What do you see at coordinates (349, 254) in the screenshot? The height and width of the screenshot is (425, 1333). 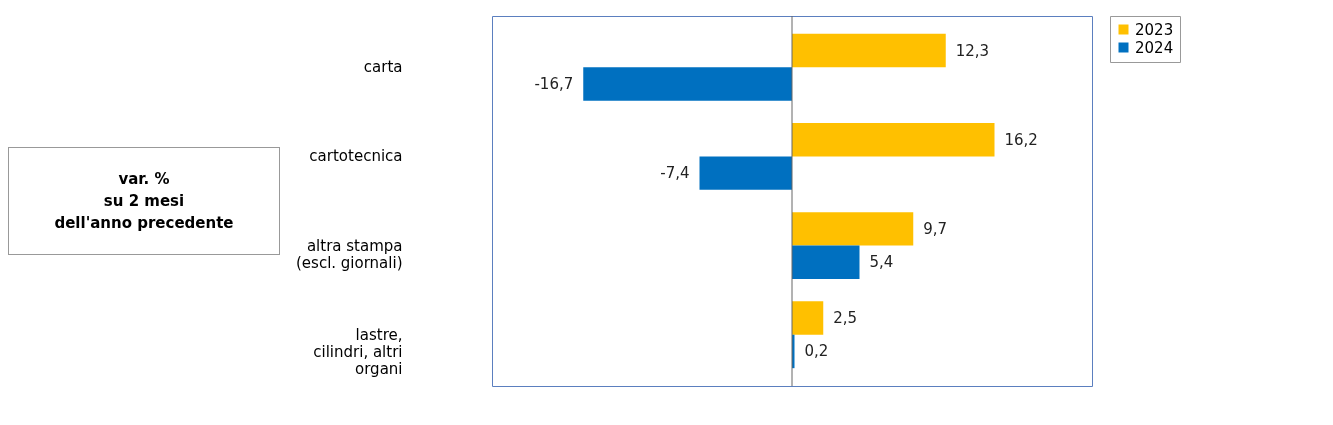 I see `y-tick-label: altra stampa (escl. giornali)` at bounding box center [349, 254].